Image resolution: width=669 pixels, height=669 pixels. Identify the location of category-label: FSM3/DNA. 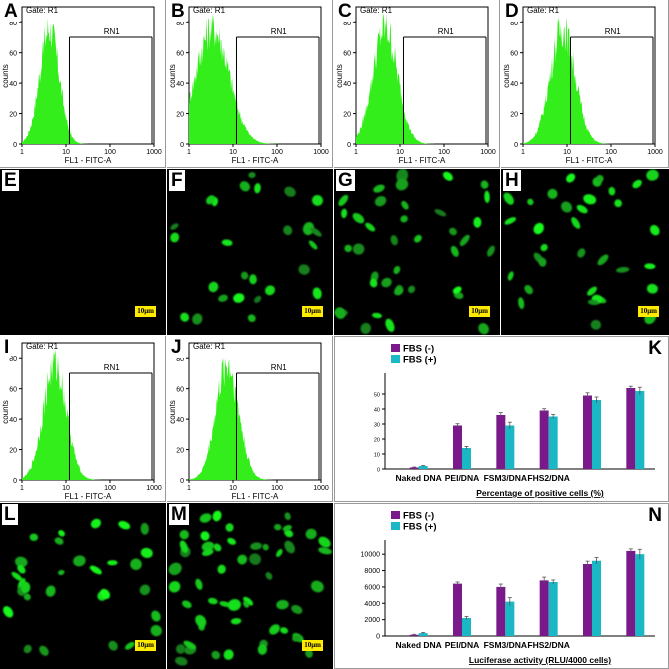
(505, 645).